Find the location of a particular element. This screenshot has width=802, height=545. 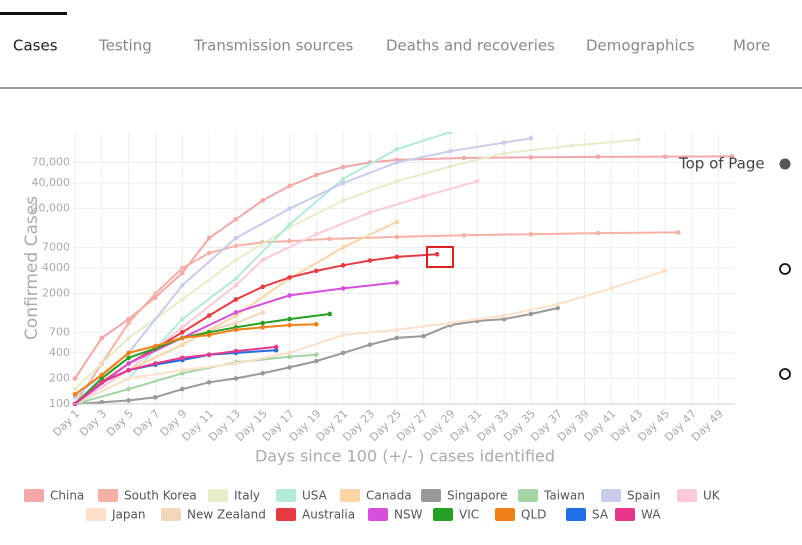

x-tick-label: Day 1 is located at coordinates (66, 423).